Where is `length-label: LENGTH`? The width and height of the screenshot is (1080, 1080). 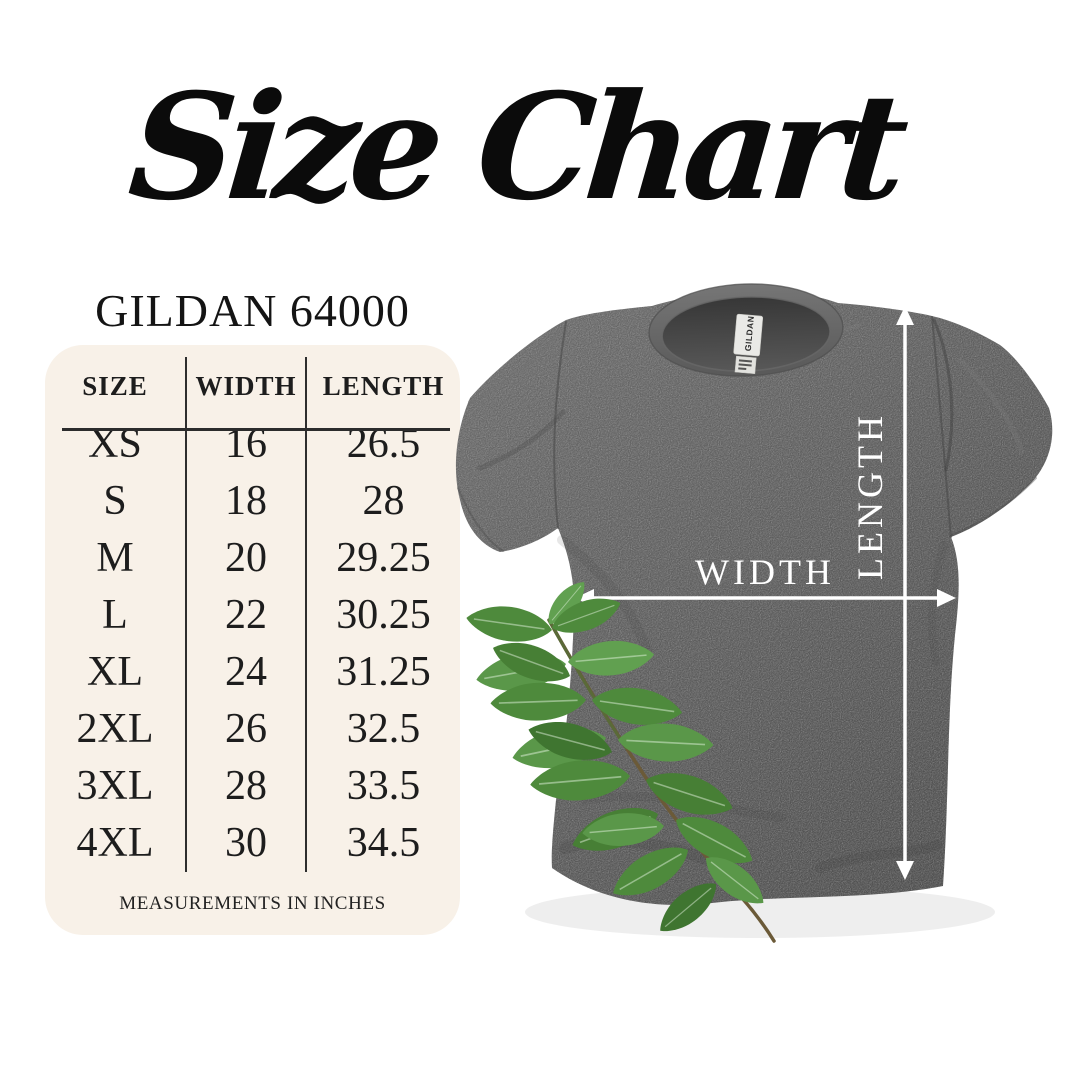
length-label: LENGTH is located at coordinates (870, 496).